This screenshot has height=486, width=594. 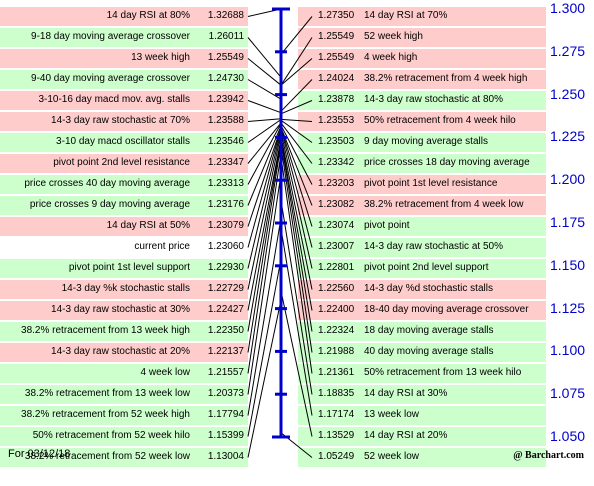 What do you see at coordinates (225, 99) in the screenshot?
I see `left-level-value: 1.23942` at bounding box center [225, 99].